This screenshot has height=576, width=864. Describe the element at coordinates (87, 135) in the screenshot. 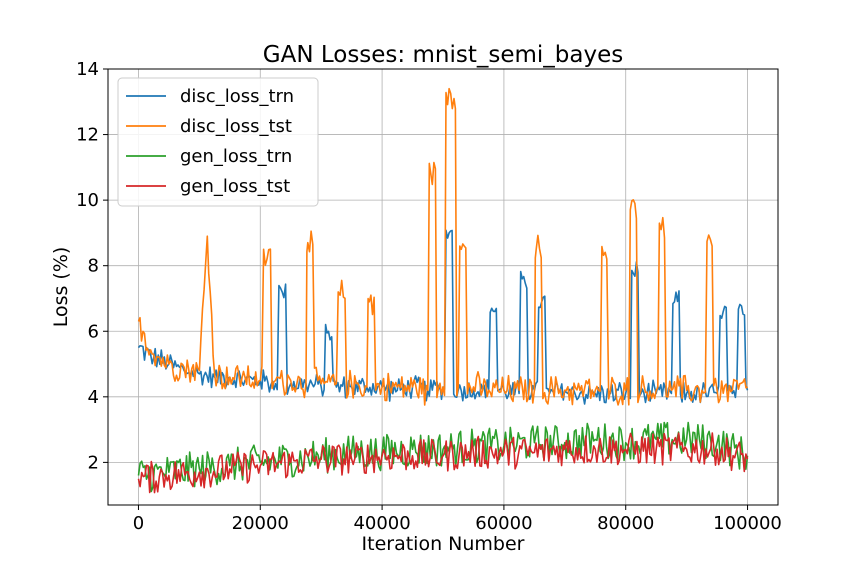

I see `y-tick-label: 12` at that location.